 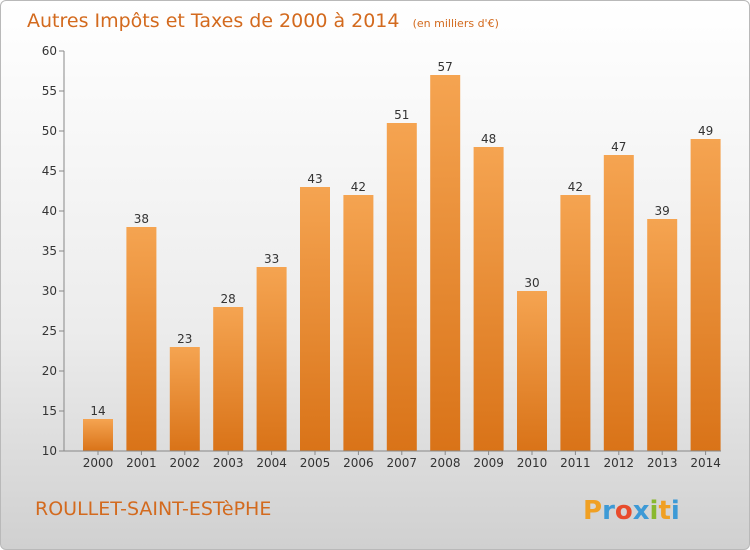 I want to click on bar-value-label: 47, so click(x=618, y=147).